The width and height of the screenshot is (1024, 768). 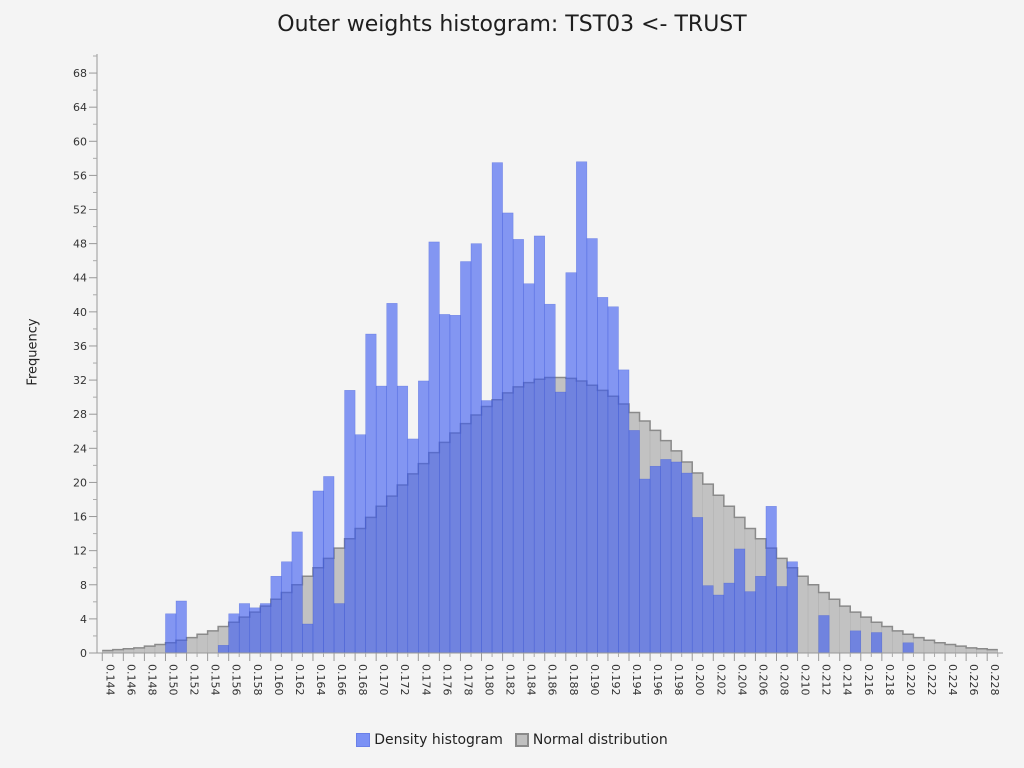 I want to click on x-tick-label: 0.144, so click(x=109, y=680).